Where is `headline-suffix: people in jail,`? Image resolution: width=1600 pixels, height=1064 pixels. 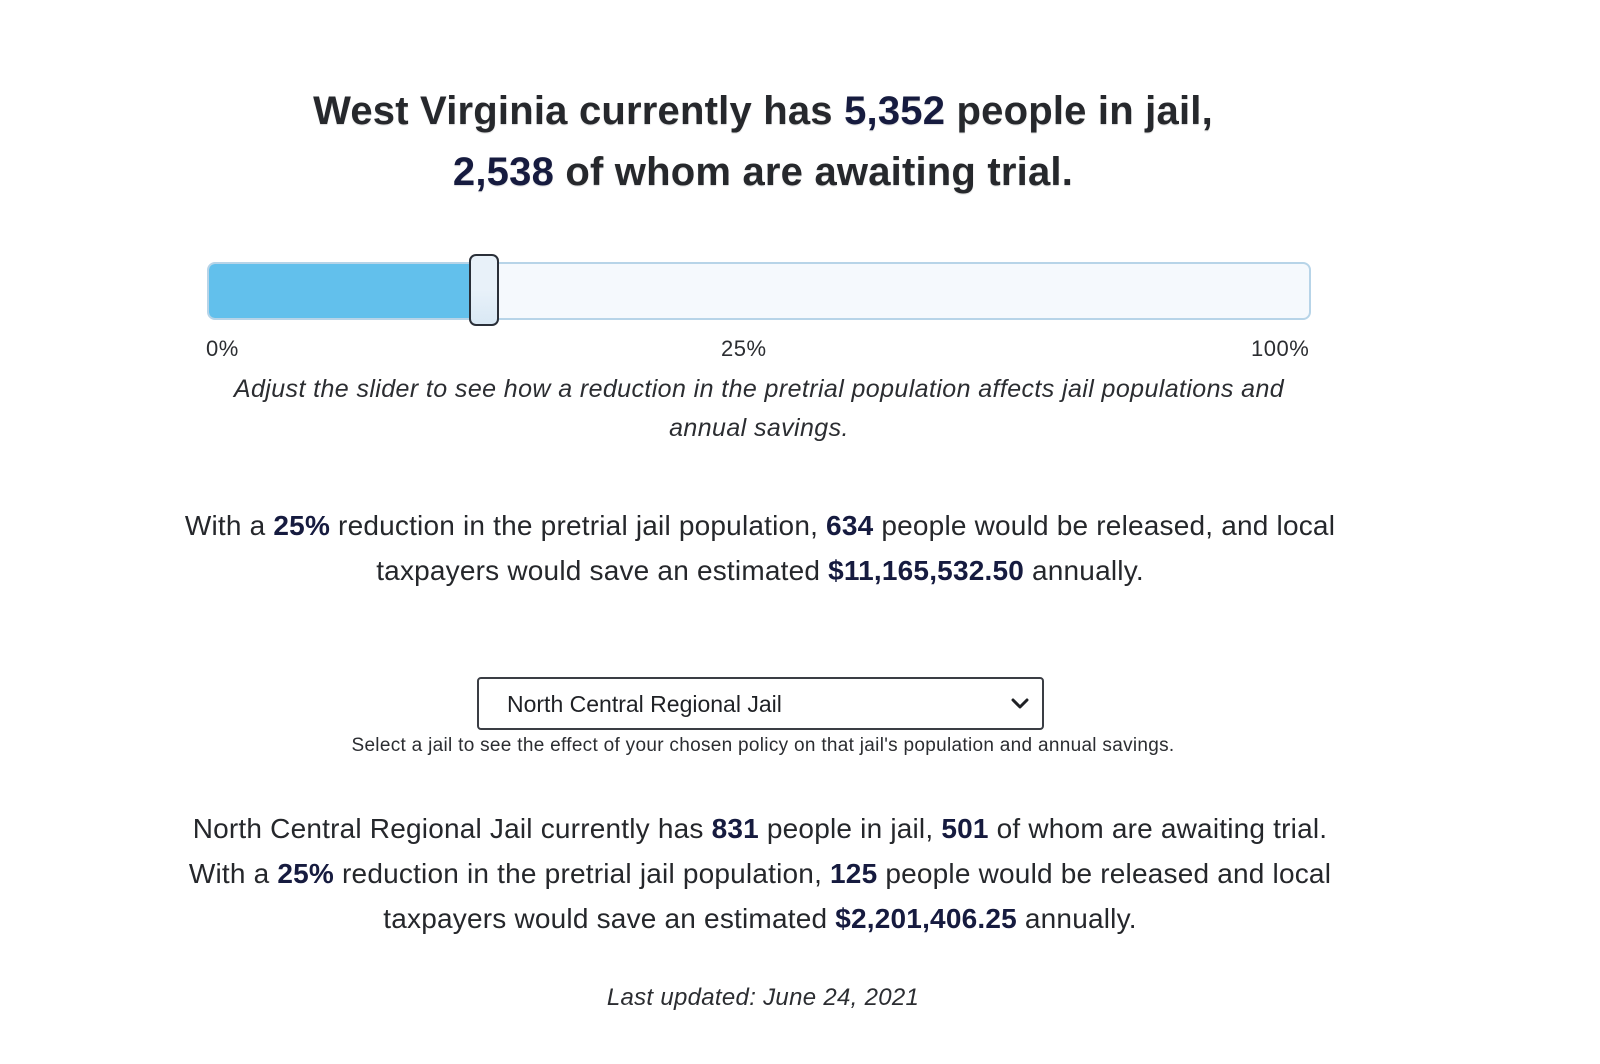
headline-suffix: people in jail, is located at coordinates (1079, 111).